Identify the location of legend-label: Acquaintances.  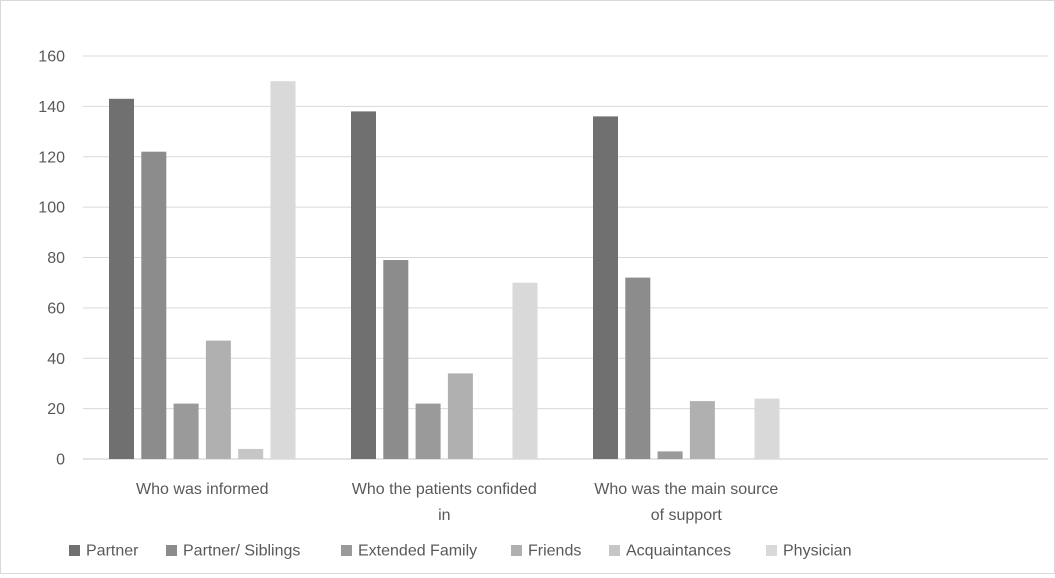
(678, 551).